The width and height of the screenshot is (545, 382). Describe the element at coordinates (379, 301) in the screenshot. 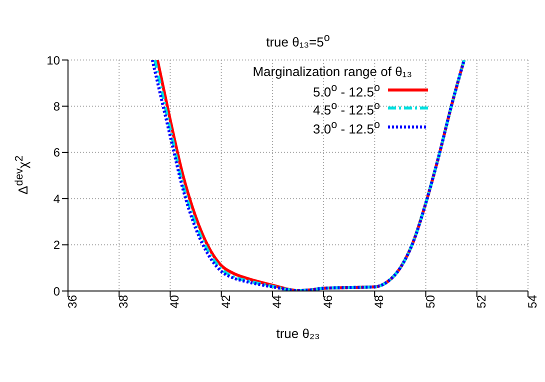

I see `x-tick-label: 48` at that location.